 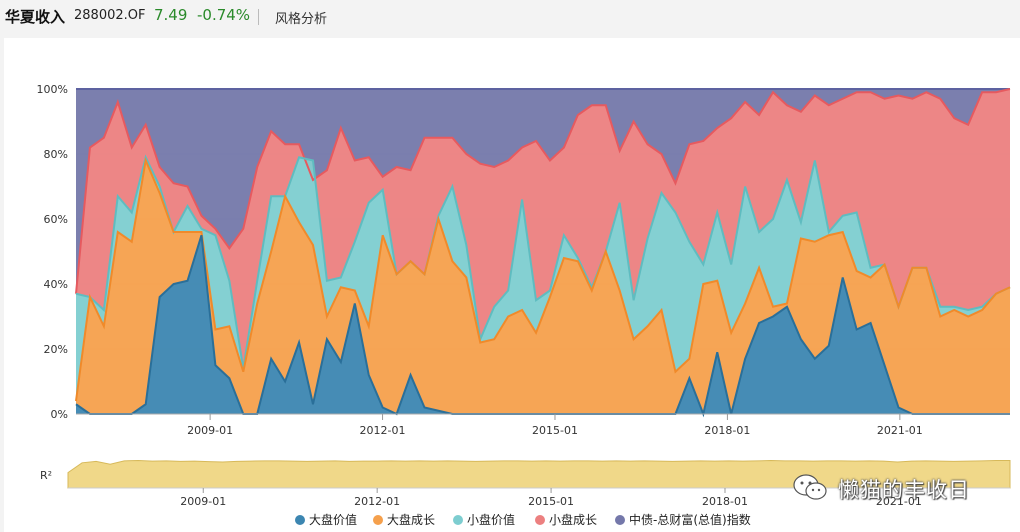 I want to click on y-tick-label: 100%, so click(x=52, y=89).